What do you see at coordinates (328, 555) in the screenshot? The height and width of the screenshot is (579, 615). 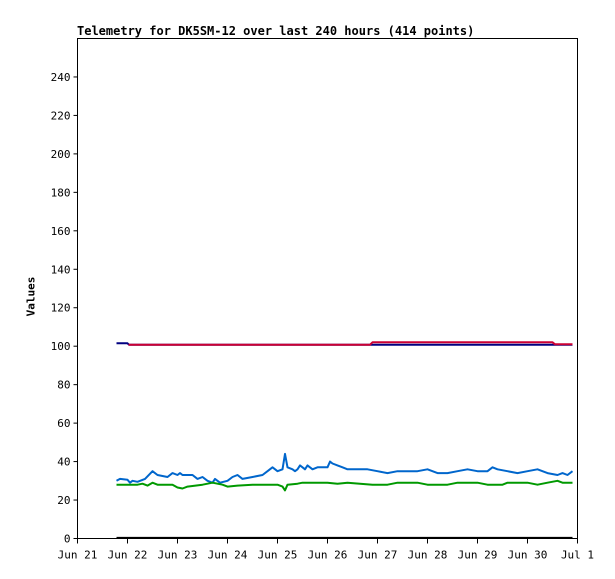 I see `x-tick-label: Jun 26` at bounding box center [328, 555].